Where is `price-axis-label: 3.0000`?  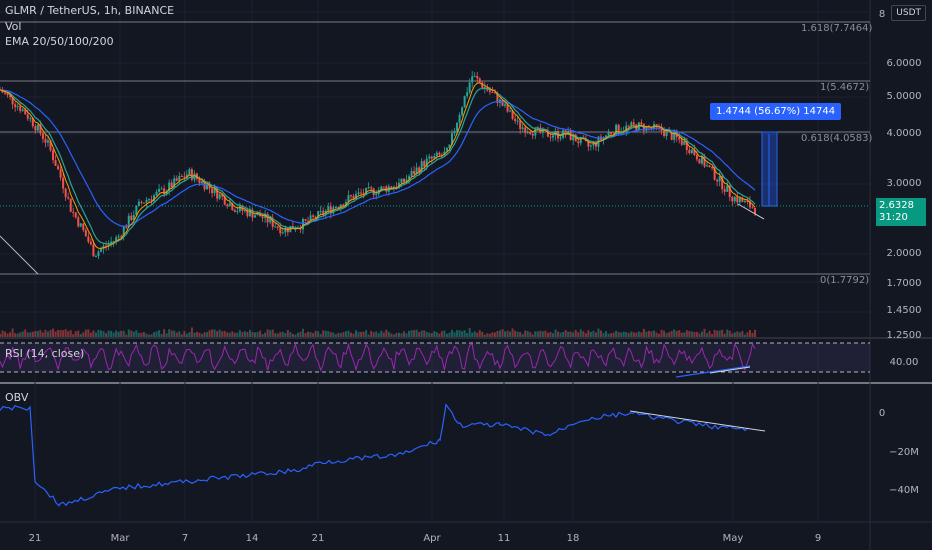 price-axis-label: 3.0000 is located at coordinates (904, 183).